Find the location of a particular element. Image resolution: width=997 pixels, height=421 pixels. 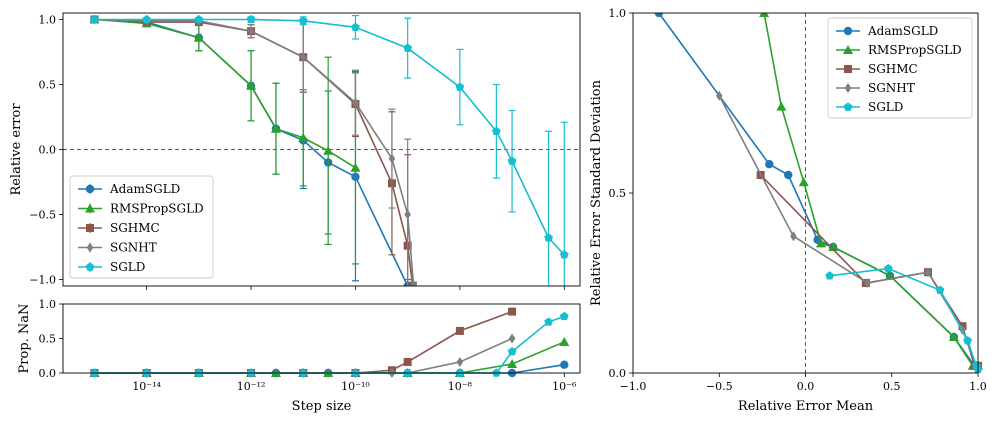

series-sghmc is located at coordinates (303, 342).